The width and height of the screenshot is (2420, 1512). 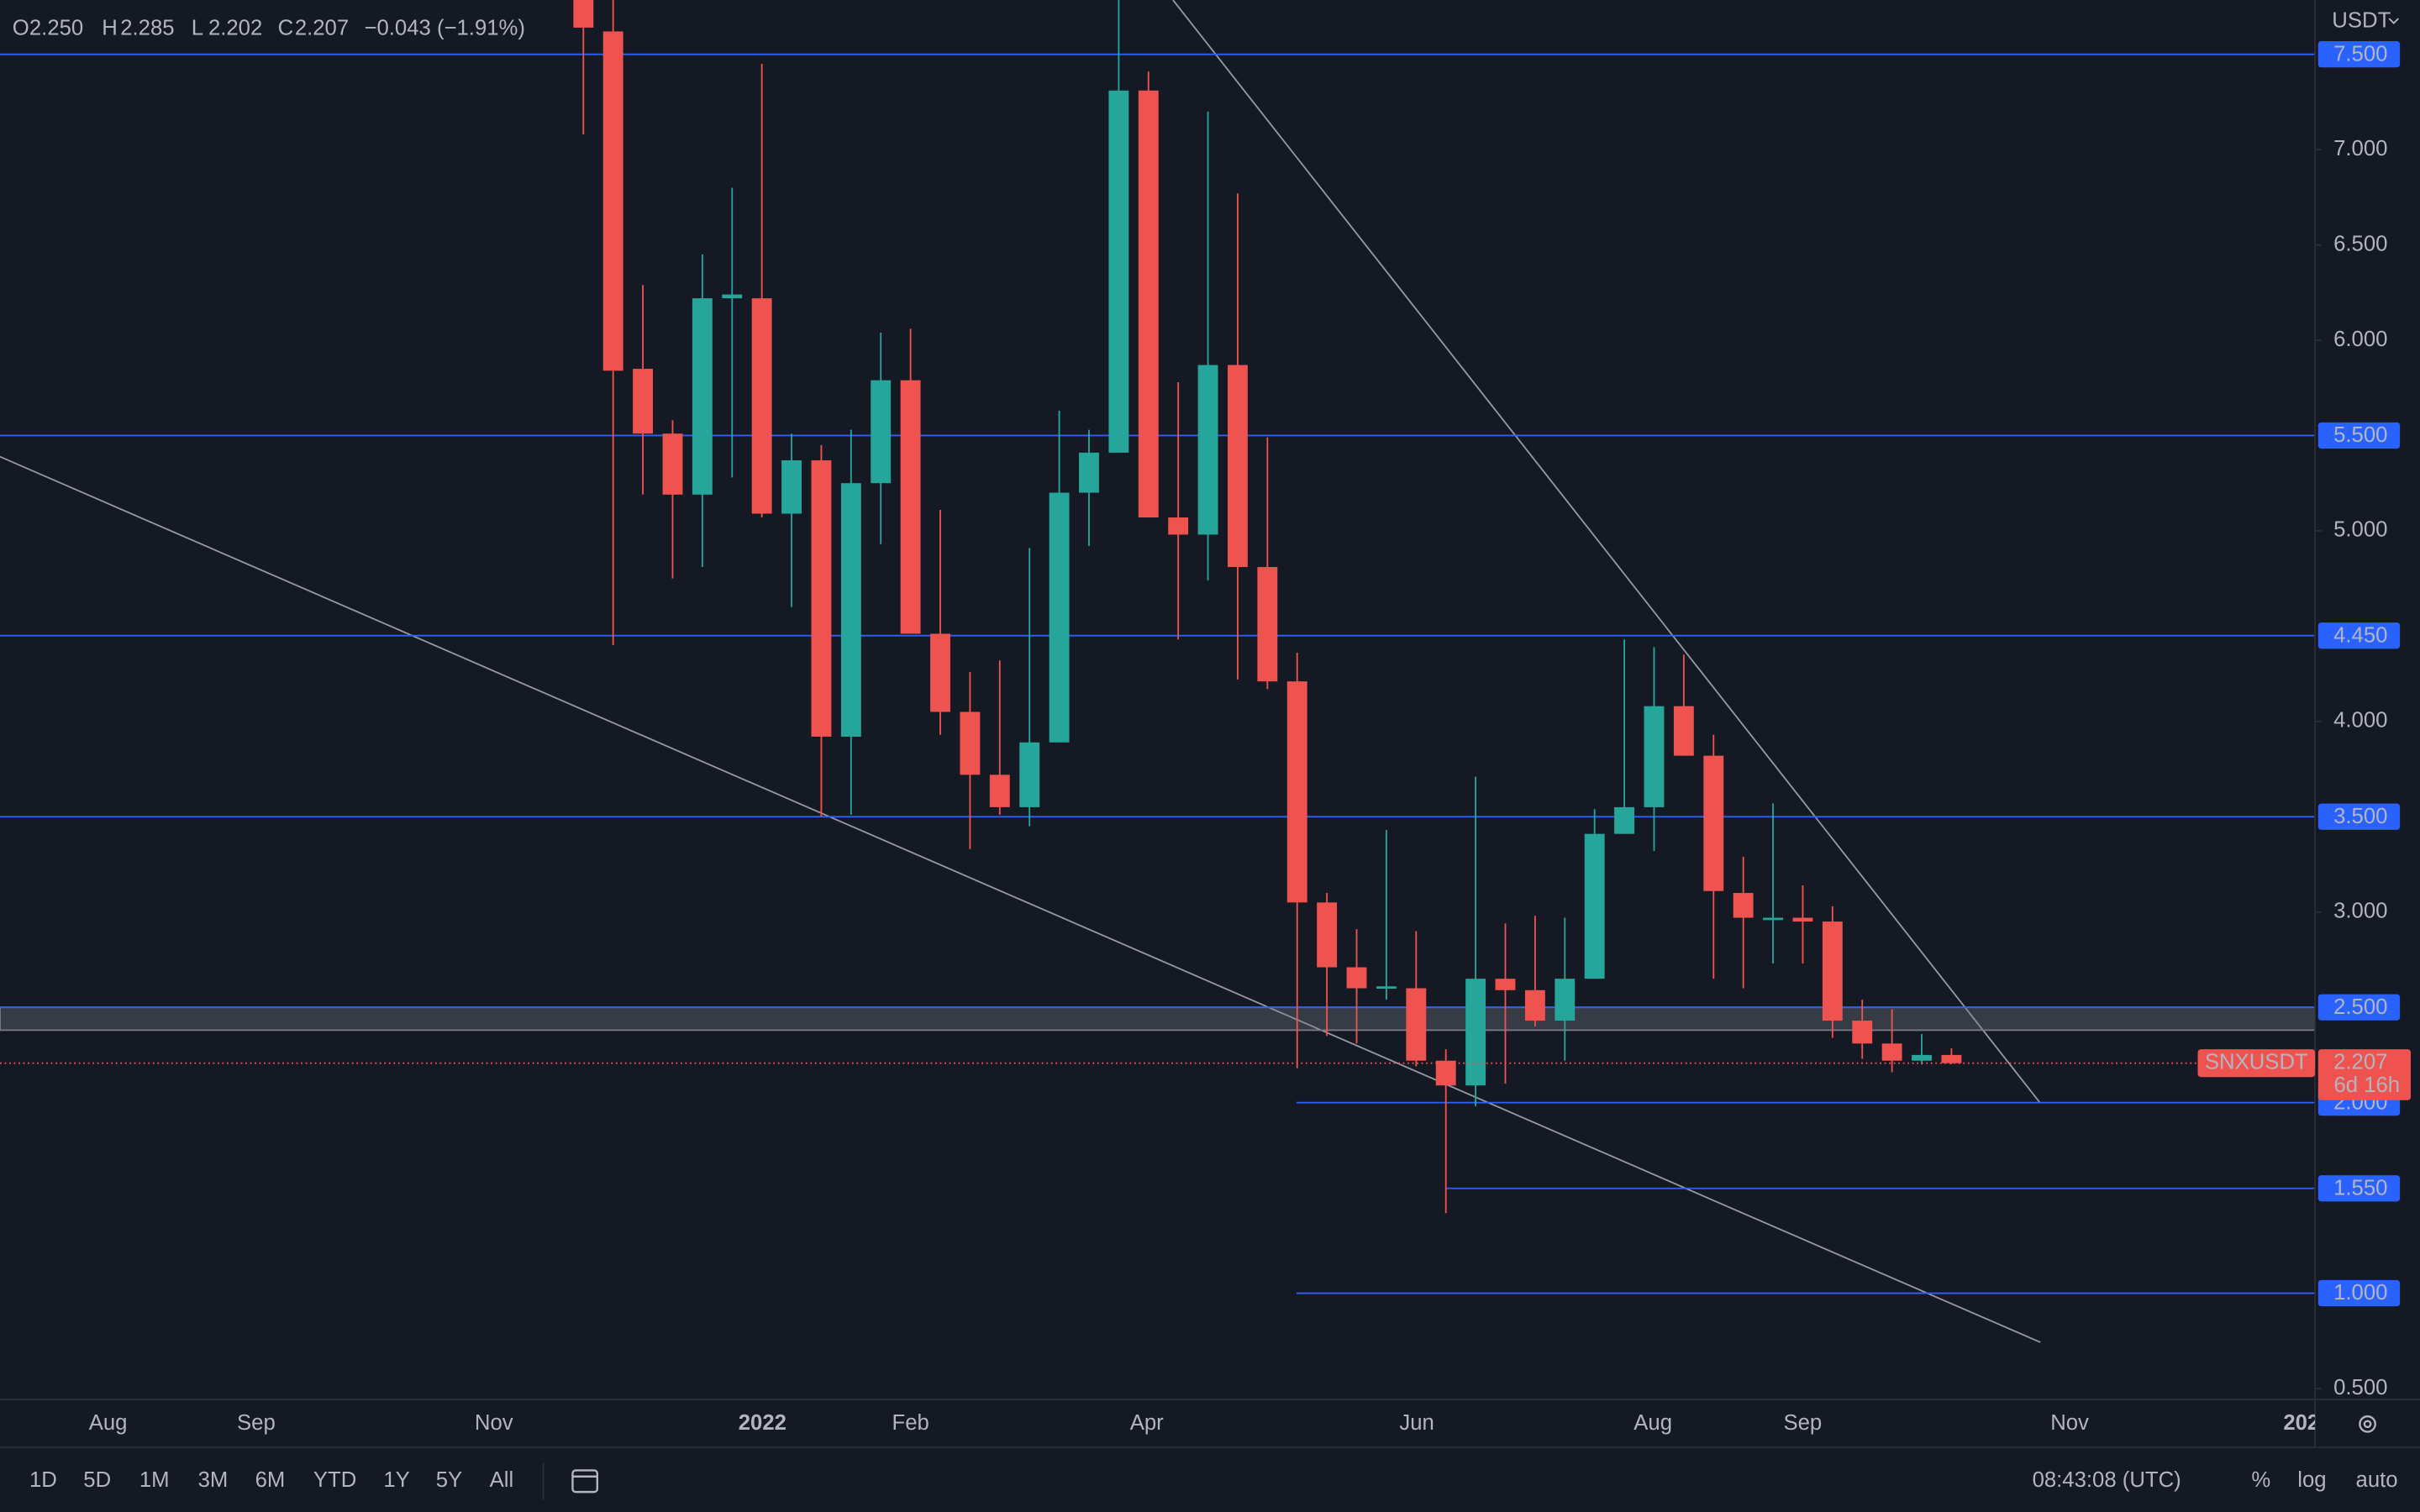 What do you see at coordinates (585, 1481) in the screenshot?
I see `date-range-icon` at bounding box center [585, 1481].